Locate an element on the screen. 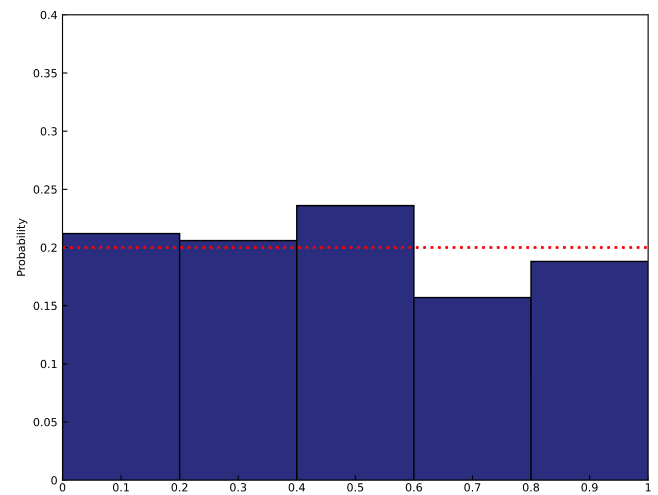 The width and height of the screenshot is (658, 495). y-tick-label: 0.4 is located at coordinates (49, 15).